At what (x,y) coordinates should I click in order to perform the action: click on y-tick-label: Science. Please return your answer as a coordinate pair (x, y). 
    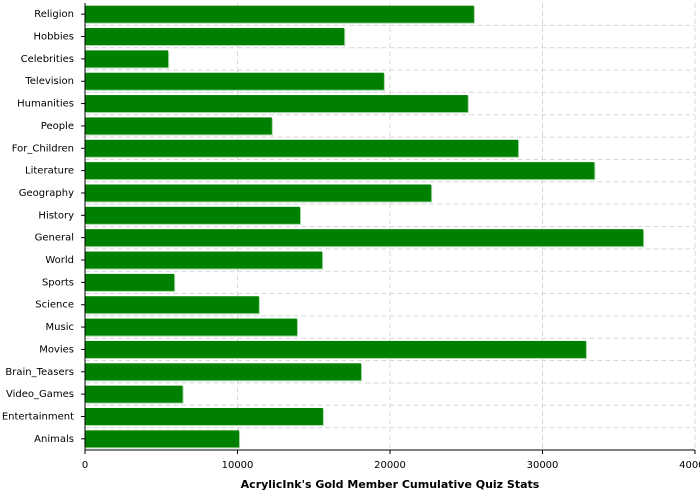
    Looking at the image, I should click on (54, 305).